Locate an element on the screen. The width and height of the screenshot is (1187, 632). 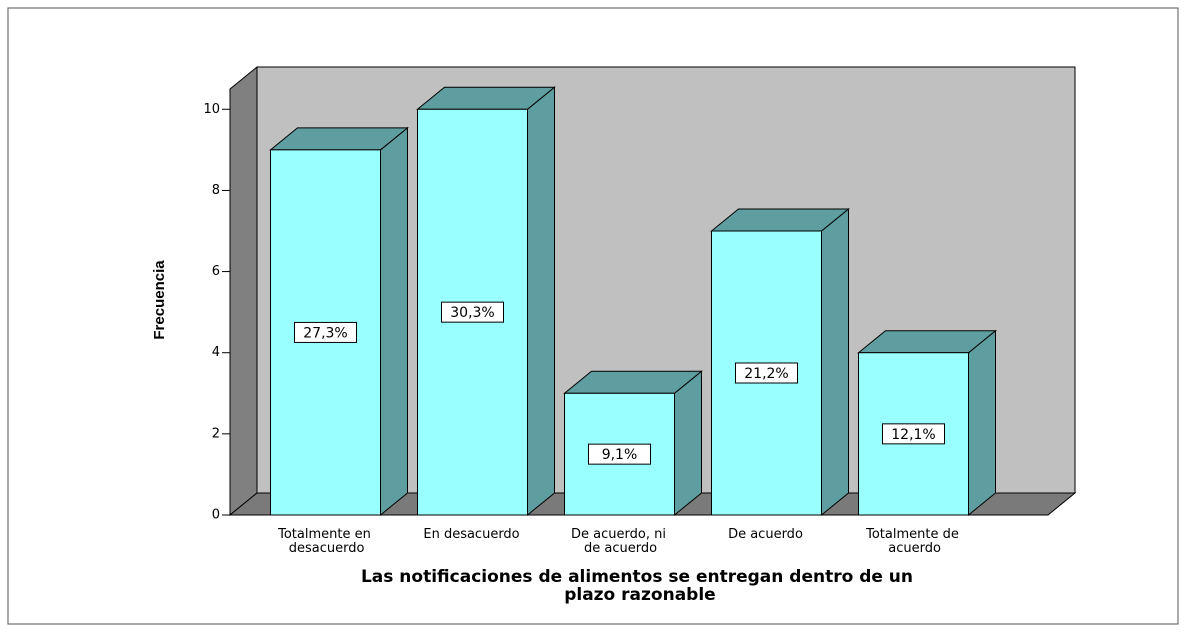
x-tick-label: Totalmente en desacuerdo is located at coordinates (324, 541).